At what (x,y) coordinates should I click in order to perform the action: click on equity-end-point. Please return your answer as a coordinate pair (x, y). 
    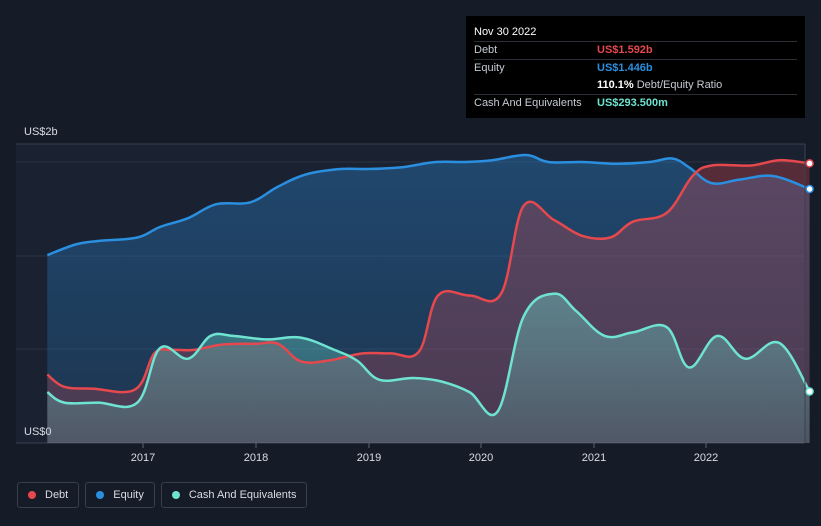
    Looking at the image, I should click on (809, 189).